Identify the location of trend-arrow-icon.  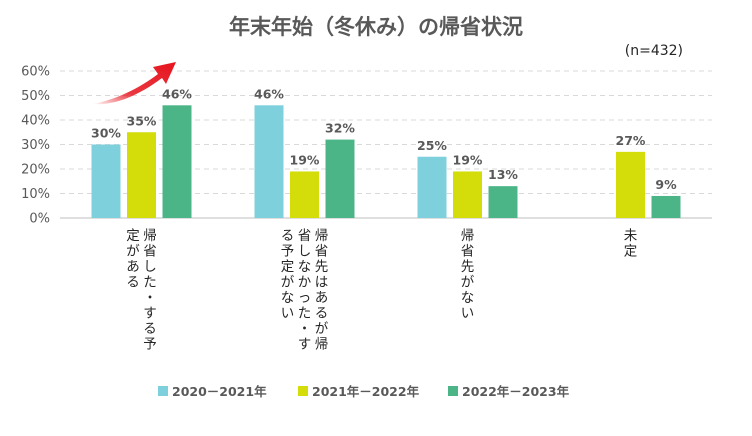
(134, 83).